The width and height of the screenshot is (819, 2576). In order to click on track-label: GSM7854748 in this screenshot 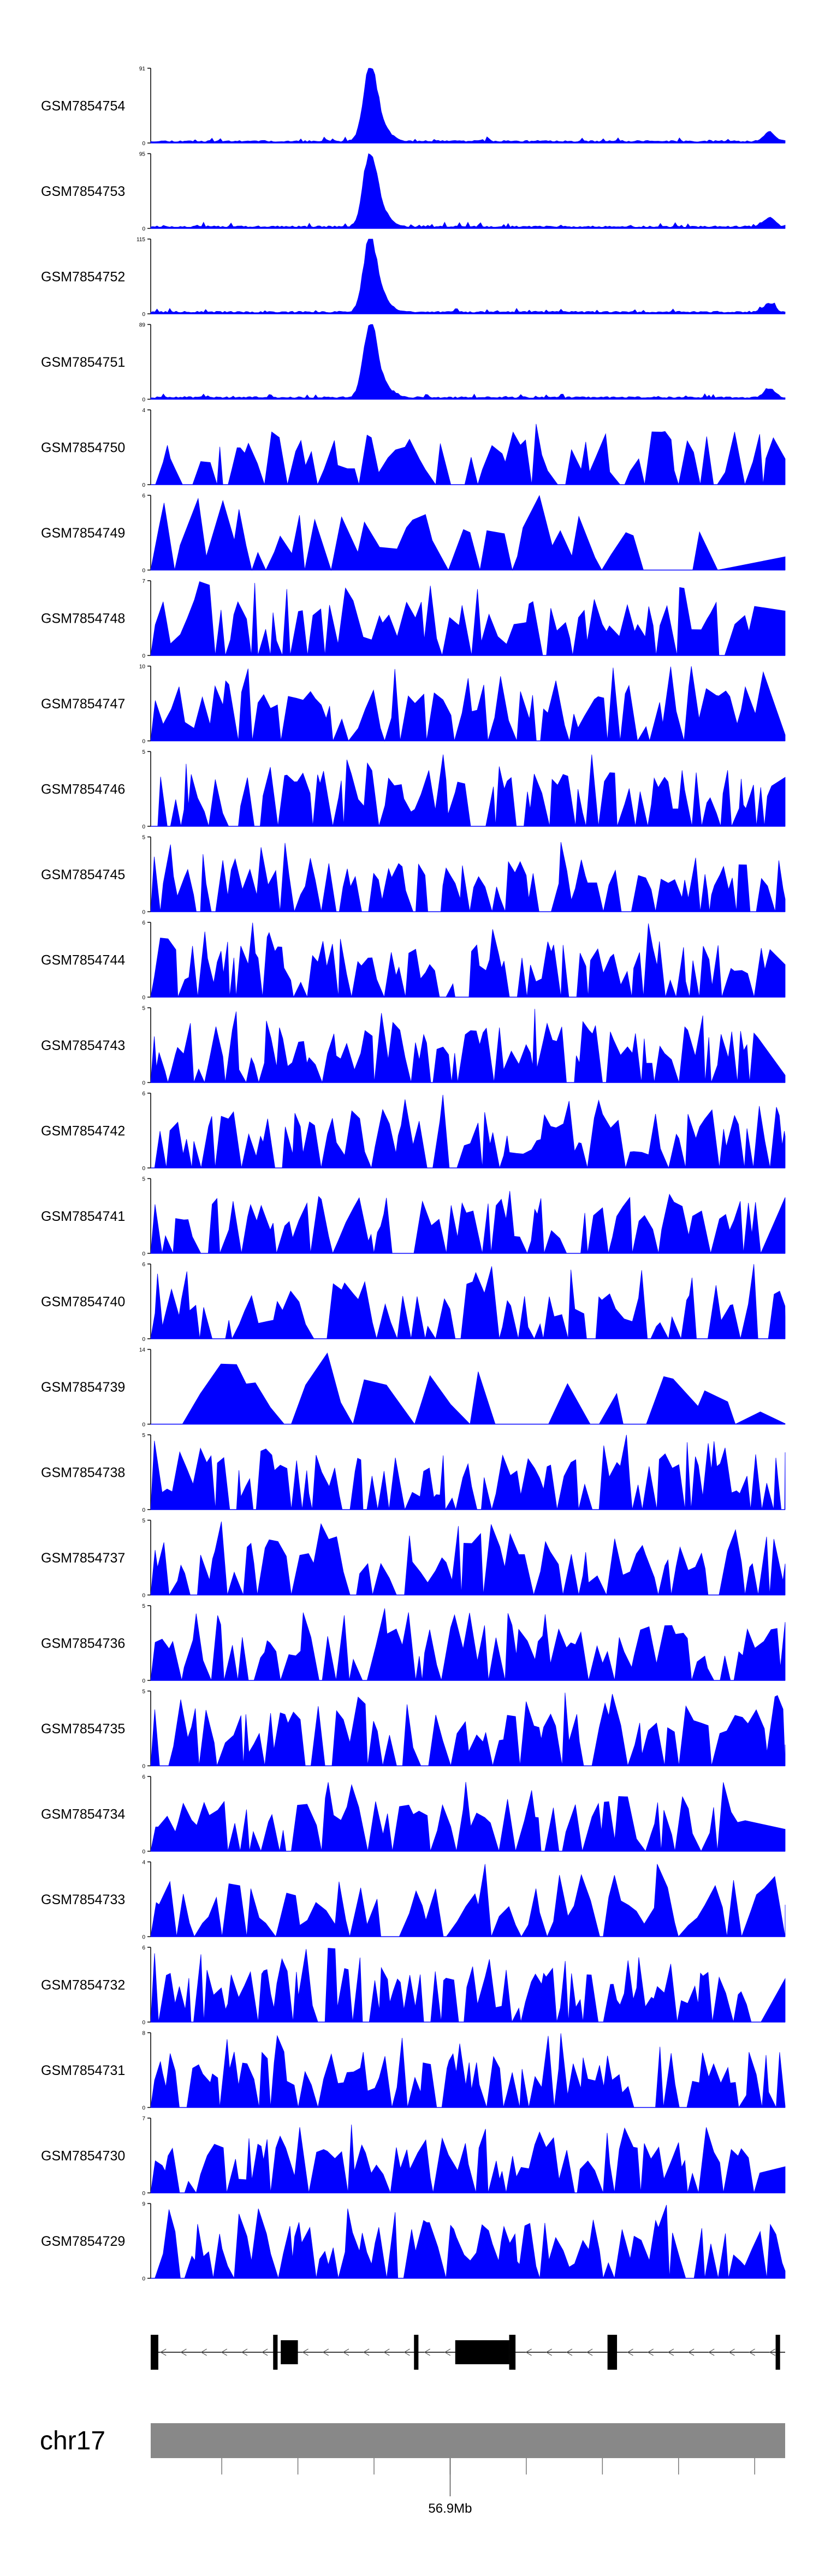, I will do `click(83, 619)`.